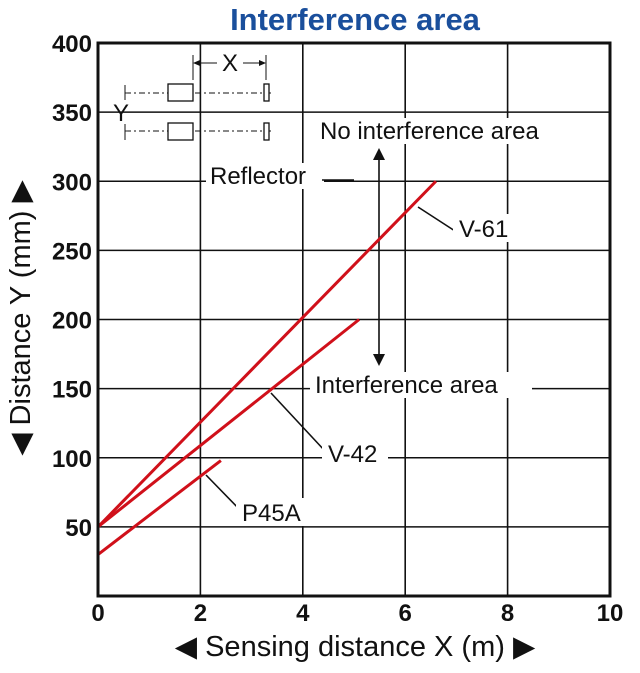  What do you see at coordinates (266, 131) in the screenshot?
I see `reflector-lower` at bounding box center [266, 131].